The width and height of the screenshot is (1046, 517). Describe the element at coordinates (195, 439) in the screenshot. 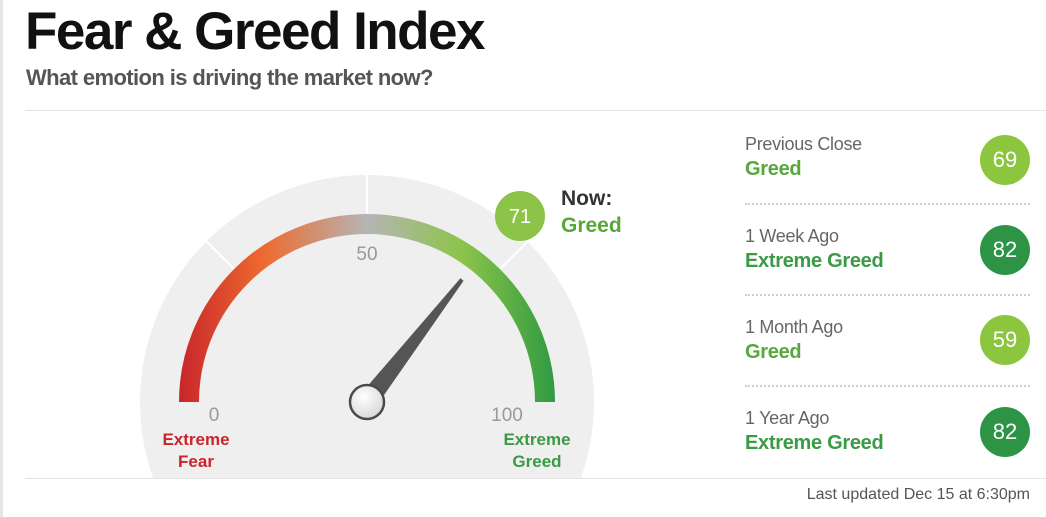

I see `label-extreme-fear-line1: Extreme` at that location.